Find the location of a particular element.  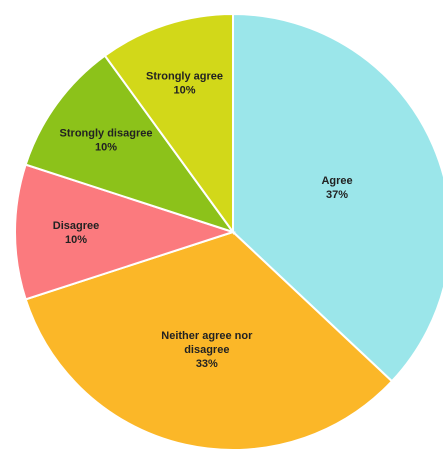

pie-slice-label: Strongly agree 10% is located at coordinates (184, 84).